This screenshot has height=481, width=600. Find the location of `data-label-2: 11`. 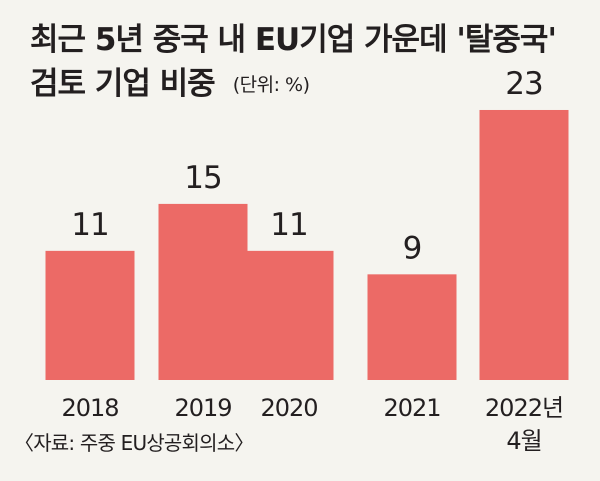

data-label-2: 11 is located at coordinates (288, 225).